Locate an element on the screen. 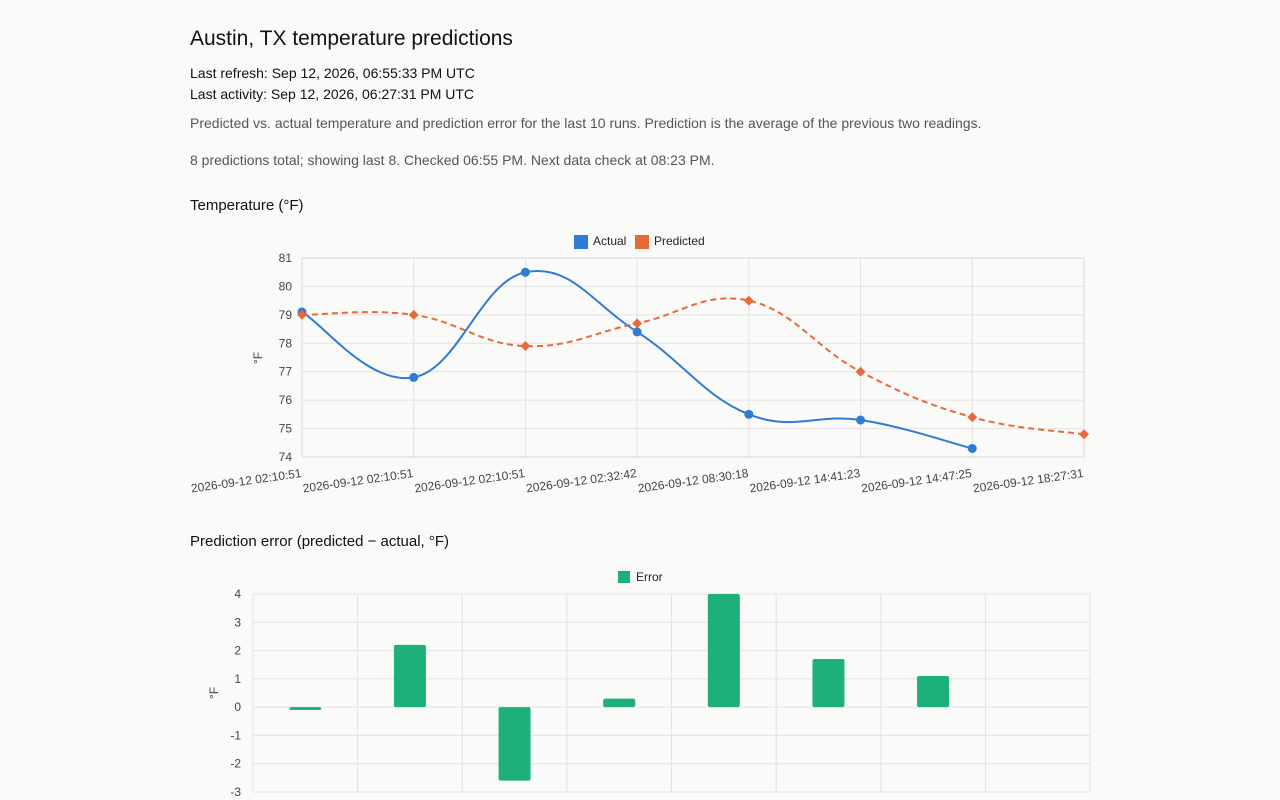  y-tick-label: 81 is located at coordinates (286, 258).